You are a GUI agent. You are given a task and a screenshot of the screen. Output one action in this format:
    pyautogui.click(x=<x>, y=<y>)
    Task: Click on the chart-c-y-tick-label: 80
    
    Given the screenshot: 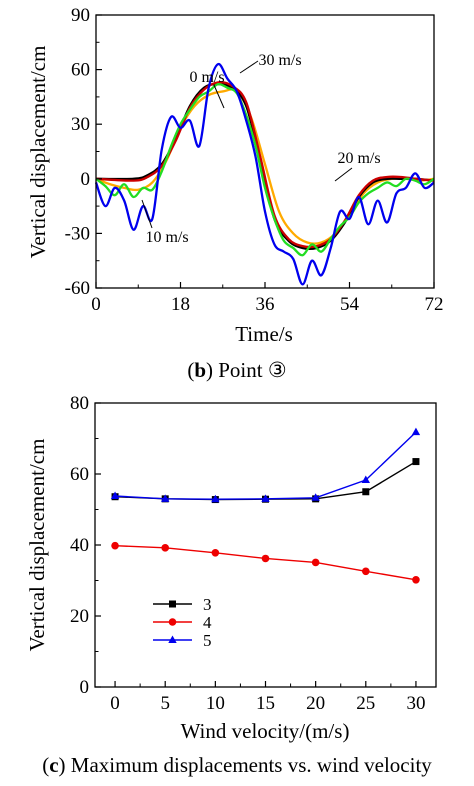 What is the action you would take?
    pyautogui.click(x=79, y=403)
    